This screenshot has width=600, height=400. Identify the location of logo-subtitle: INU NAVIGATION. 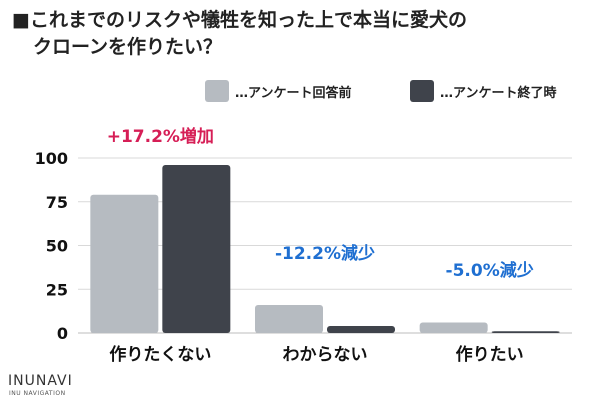
(37, 393).